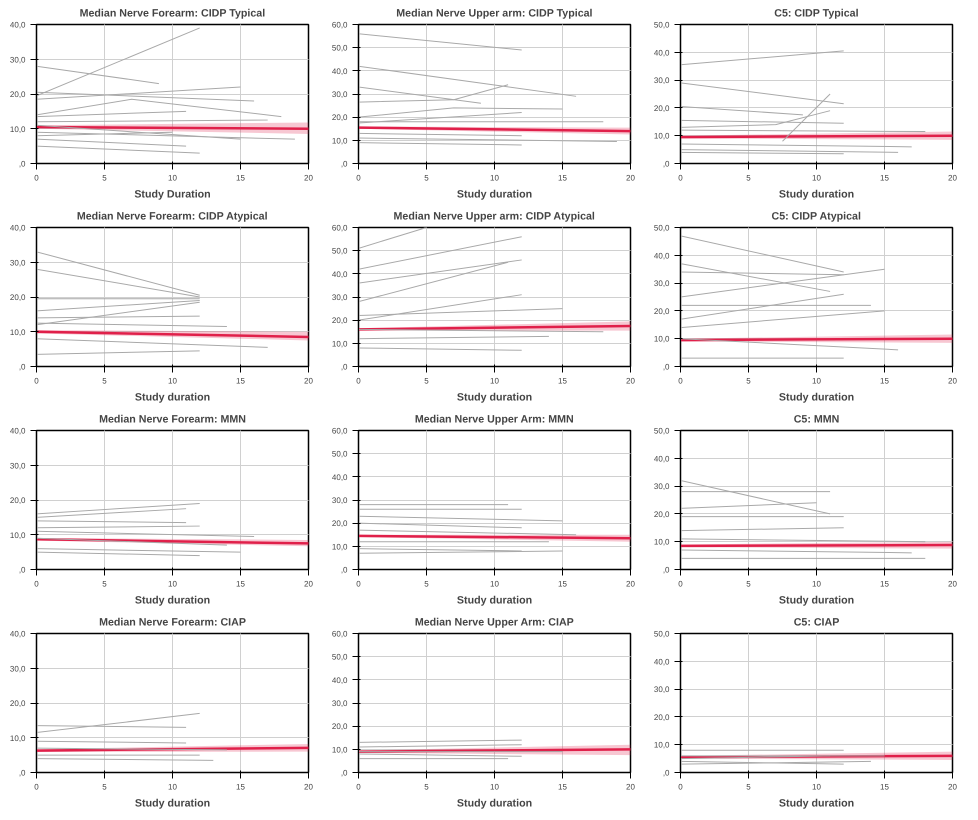 This screenshot has height=820, width=978. Describe the element at coordinates (816, 14) in the screenshot. I see `chart-title: C5: CIDP Typical` at that location.